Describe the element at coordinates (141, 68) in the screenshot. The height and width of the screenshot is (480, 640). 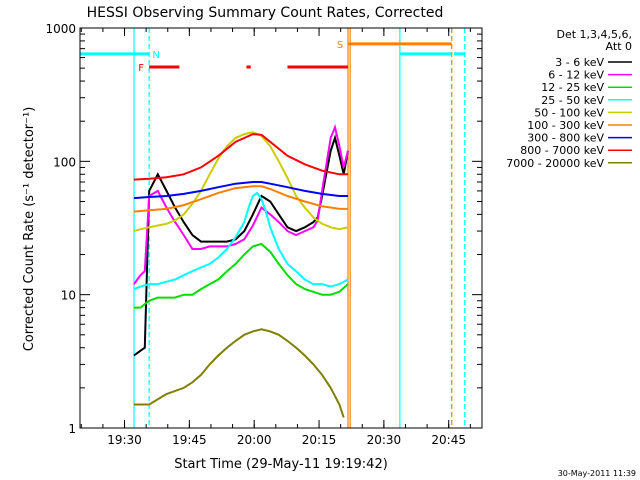
I see `flag-label-0: F` at that location.